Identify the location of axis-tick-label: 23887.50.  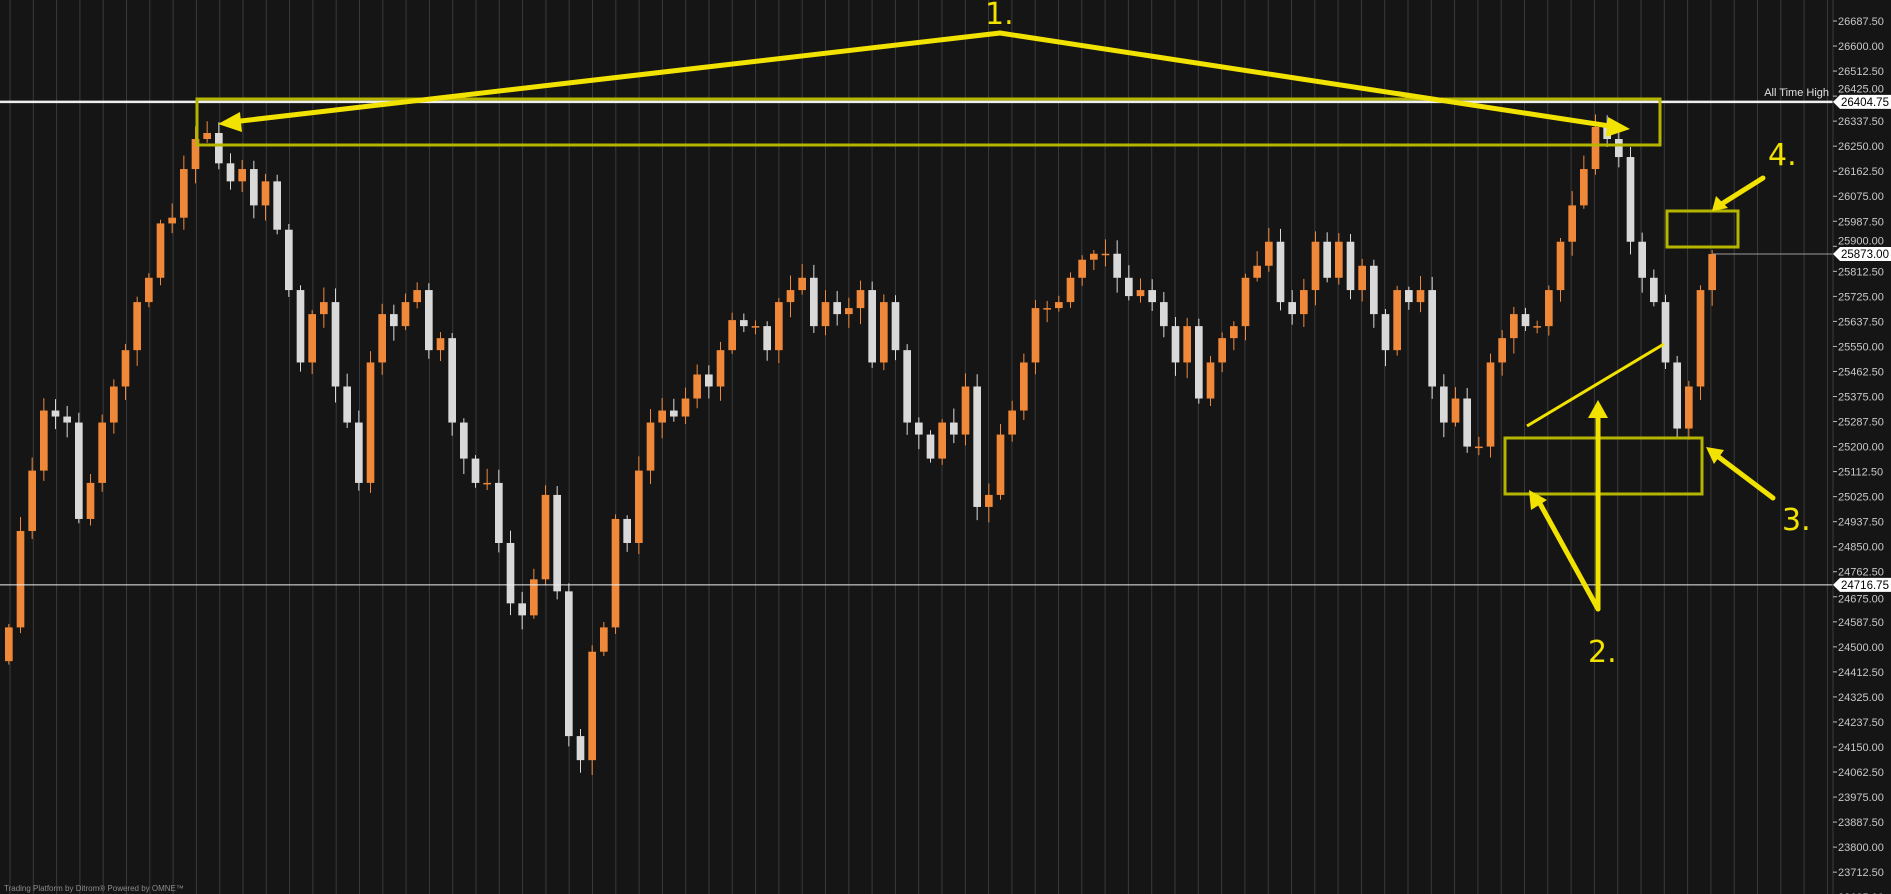
(1861, 823).